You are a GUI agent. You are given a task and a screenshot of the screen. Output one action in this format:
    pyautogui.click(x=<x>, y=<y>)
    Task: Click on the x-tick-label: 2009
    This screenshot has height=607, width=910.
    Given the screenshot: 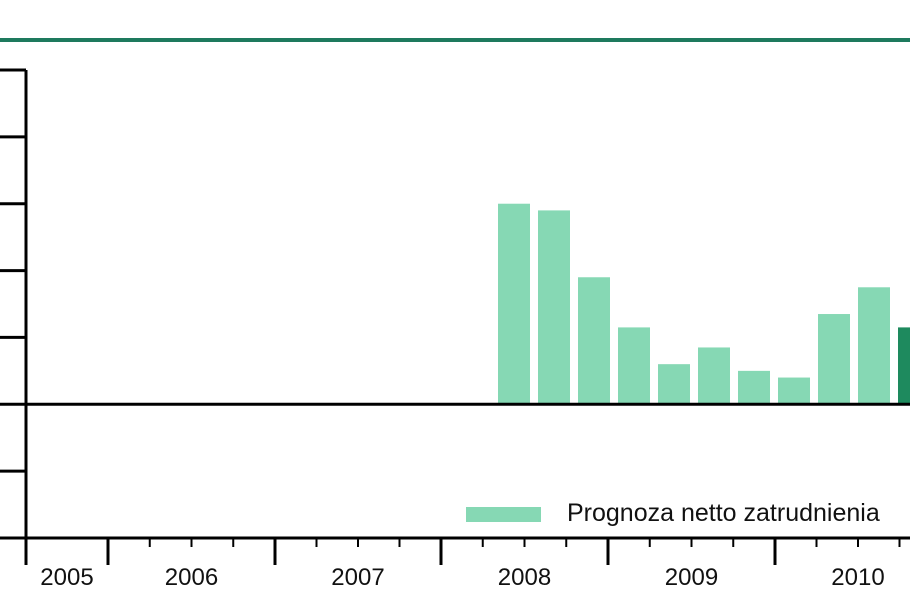 What is the action you would take?
    pyautogui.click(x=691, y=577)
    